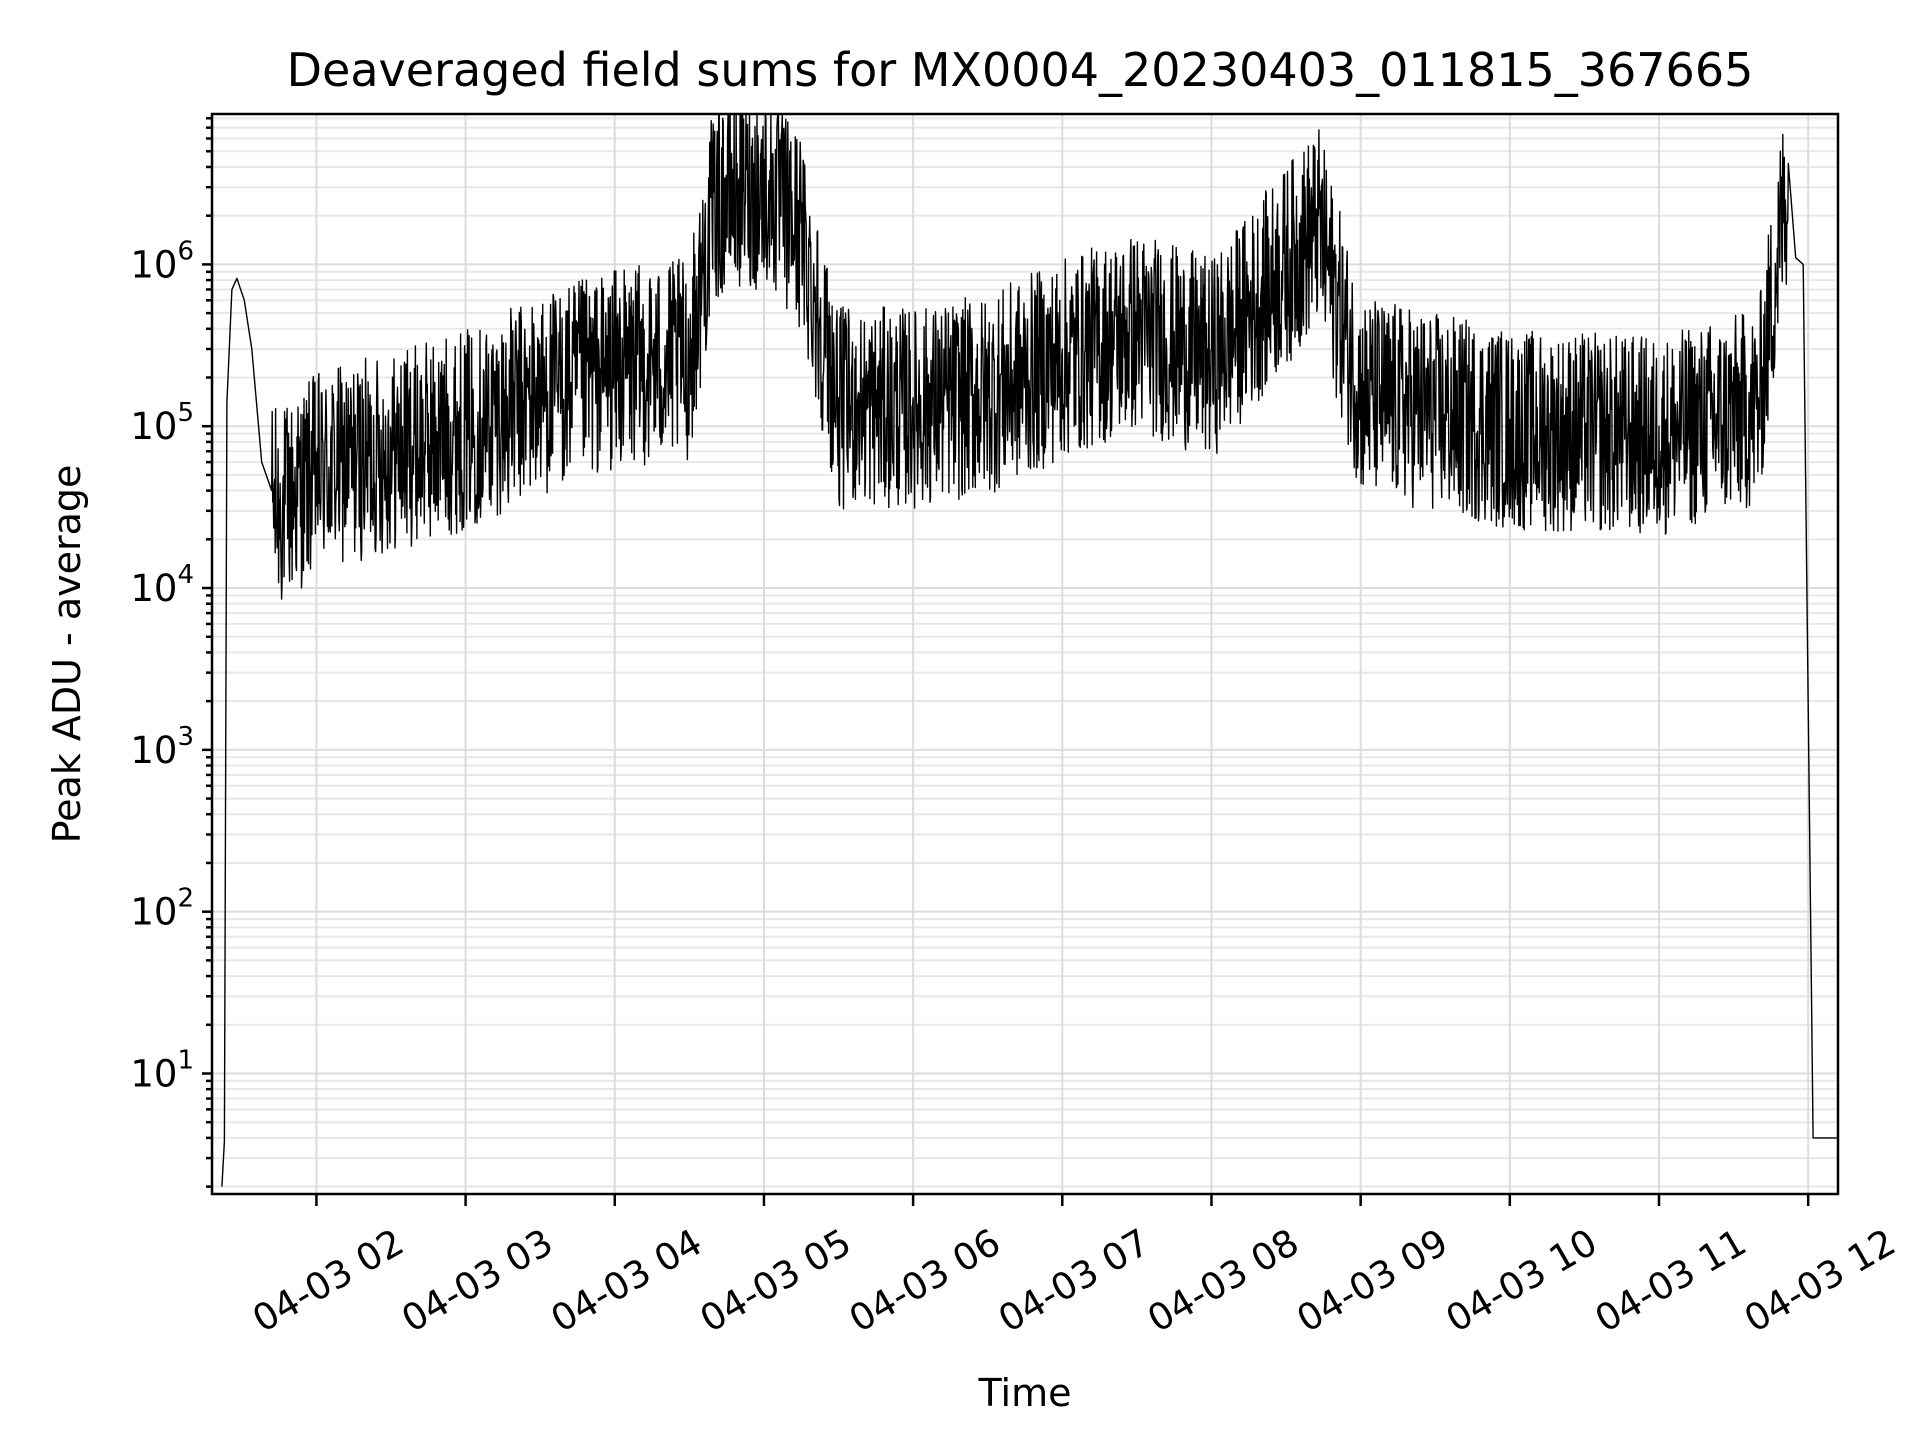 The width and height of the screenshot is (1920, 1440). What do you see at coordinates (162, 585) in the screenshot?
I see `y-tick-label: 10⁴` at bounding box center [162, 585].